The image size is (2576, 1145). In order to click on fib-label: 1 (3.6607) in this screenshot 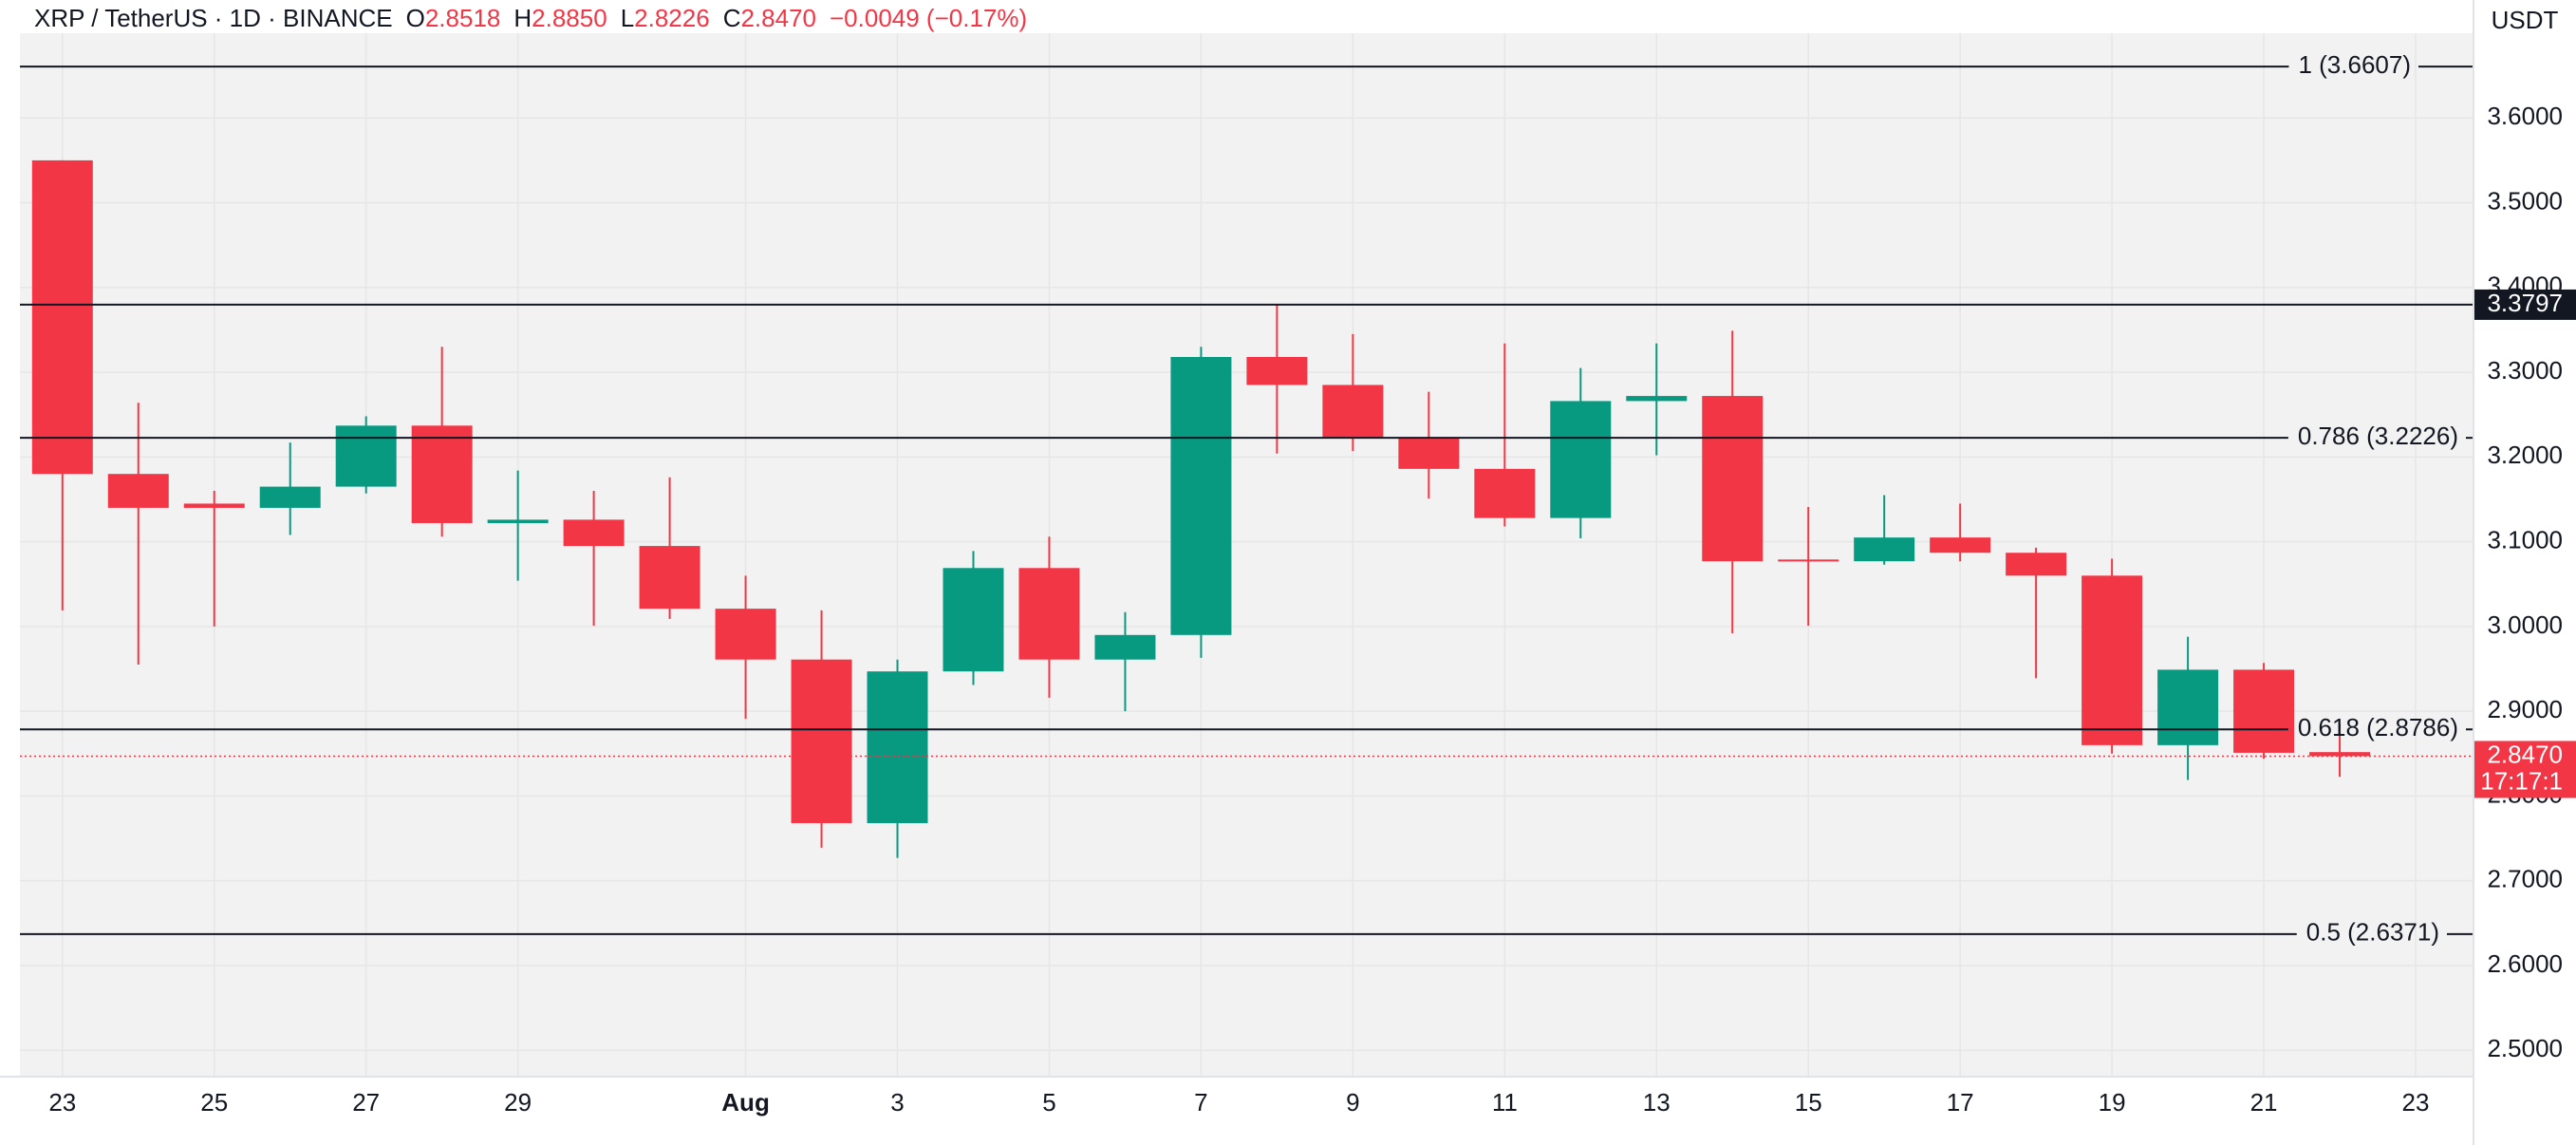, I will do `click(2354, 64)`.